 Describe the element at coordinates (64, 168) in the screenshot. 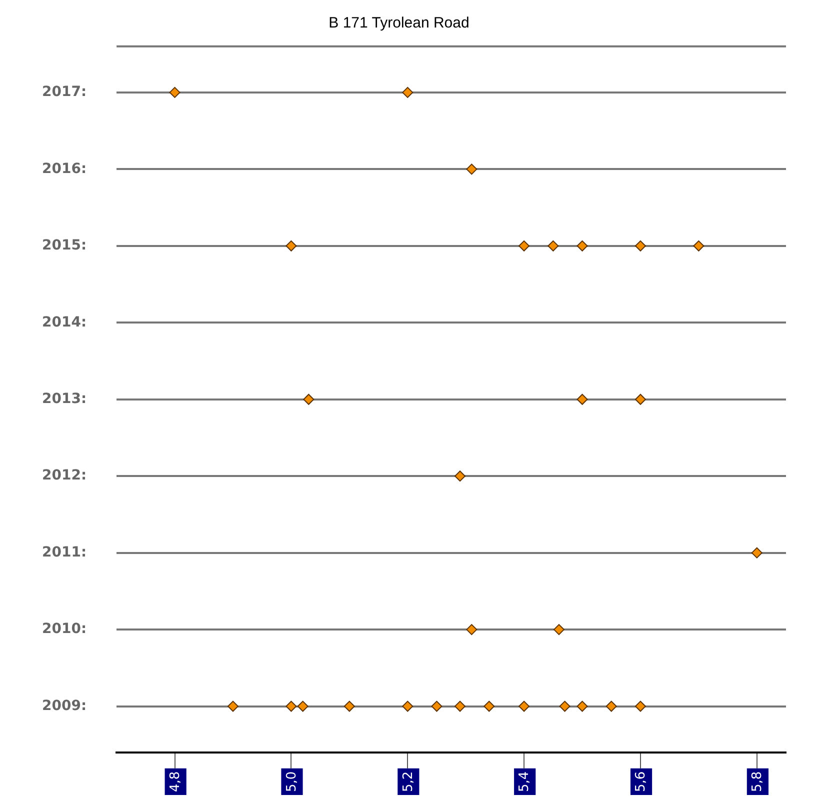

I see `y-tick-label: 2016:` at that location.